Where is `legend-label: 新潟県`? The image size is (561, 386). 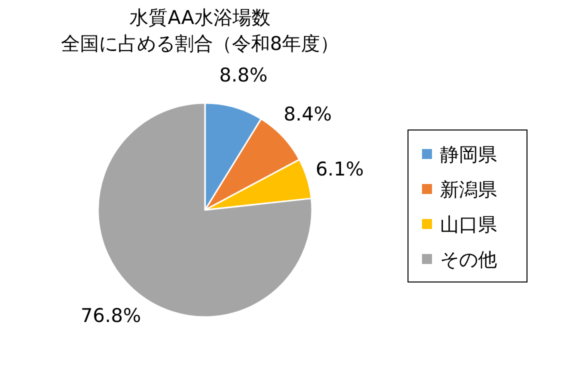
legend-label: 新潟県 is located at coordinates (468, 190).